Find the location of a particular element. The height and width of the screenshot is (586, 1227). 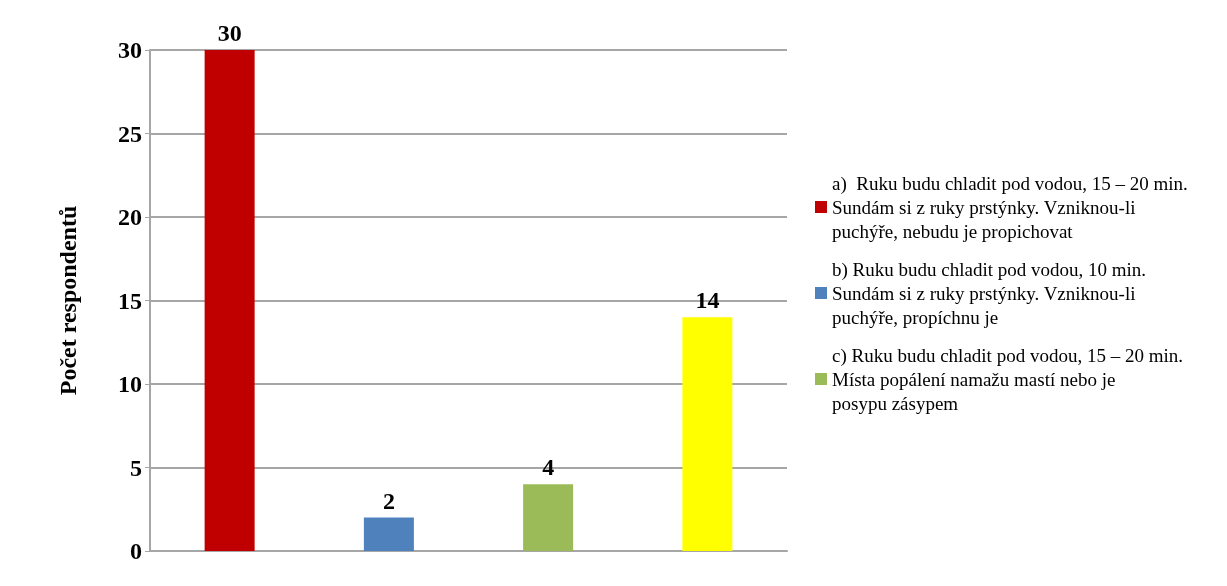

data-label: 14 is located at coordinates (707, 300).